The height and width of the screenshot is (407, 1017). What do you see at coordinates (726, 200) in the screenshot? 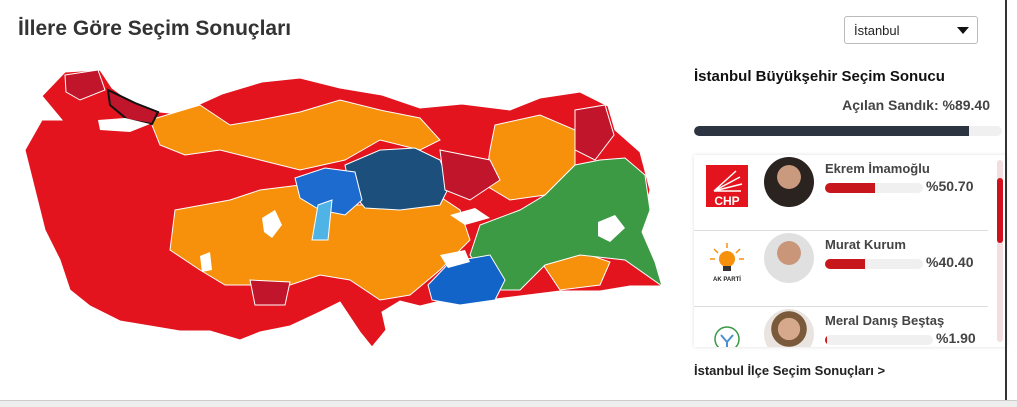
I see `svg-text: CHP` at bounding box center [726, 200].